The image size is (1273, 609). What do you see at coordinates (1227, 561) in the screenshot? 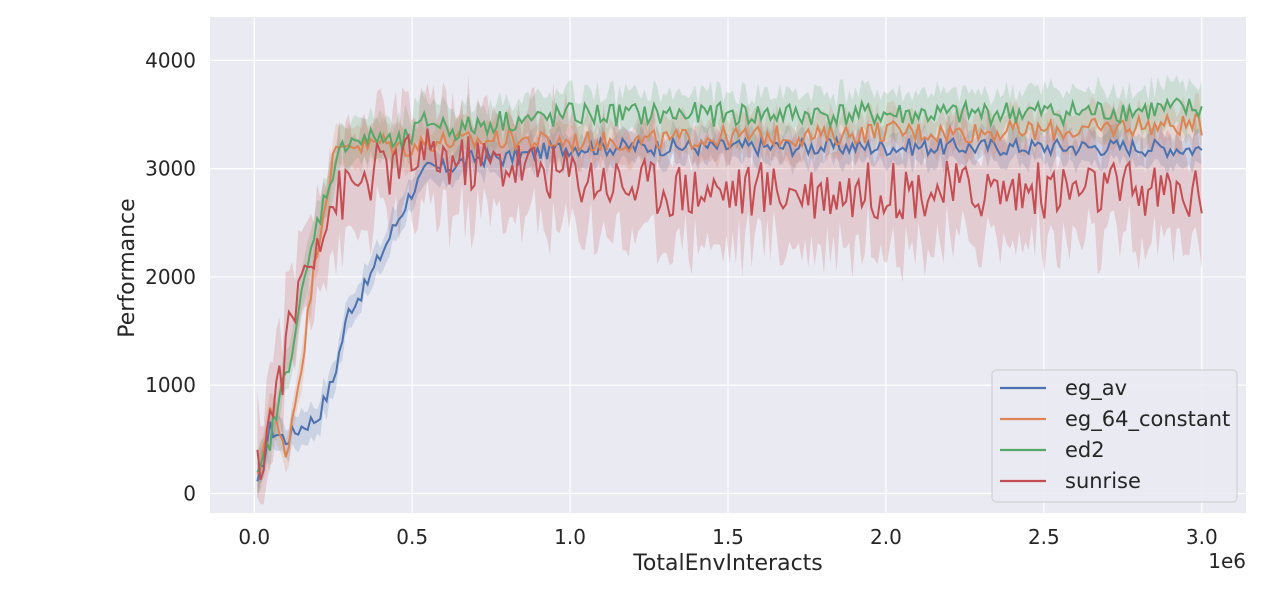
I see `x-offset-label: 1e6` at bounding box center [1227, 561].